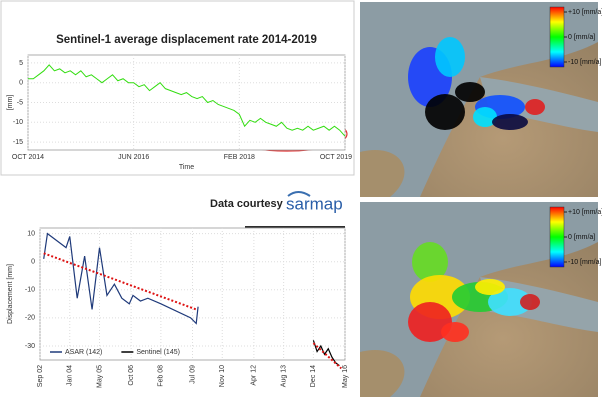 This screenshot has width=602, height=401. I want to click on x-tick-label: Aug 13, so click(283, 376).